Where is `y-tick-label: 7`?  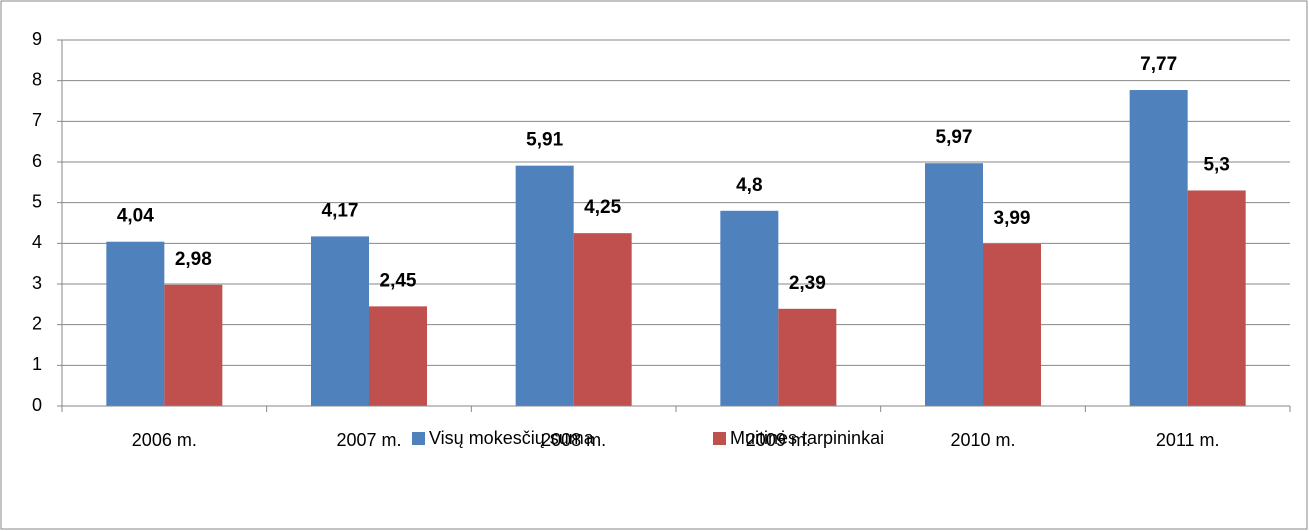
y-tick-label: 7 is located at coordinates (37, 120).